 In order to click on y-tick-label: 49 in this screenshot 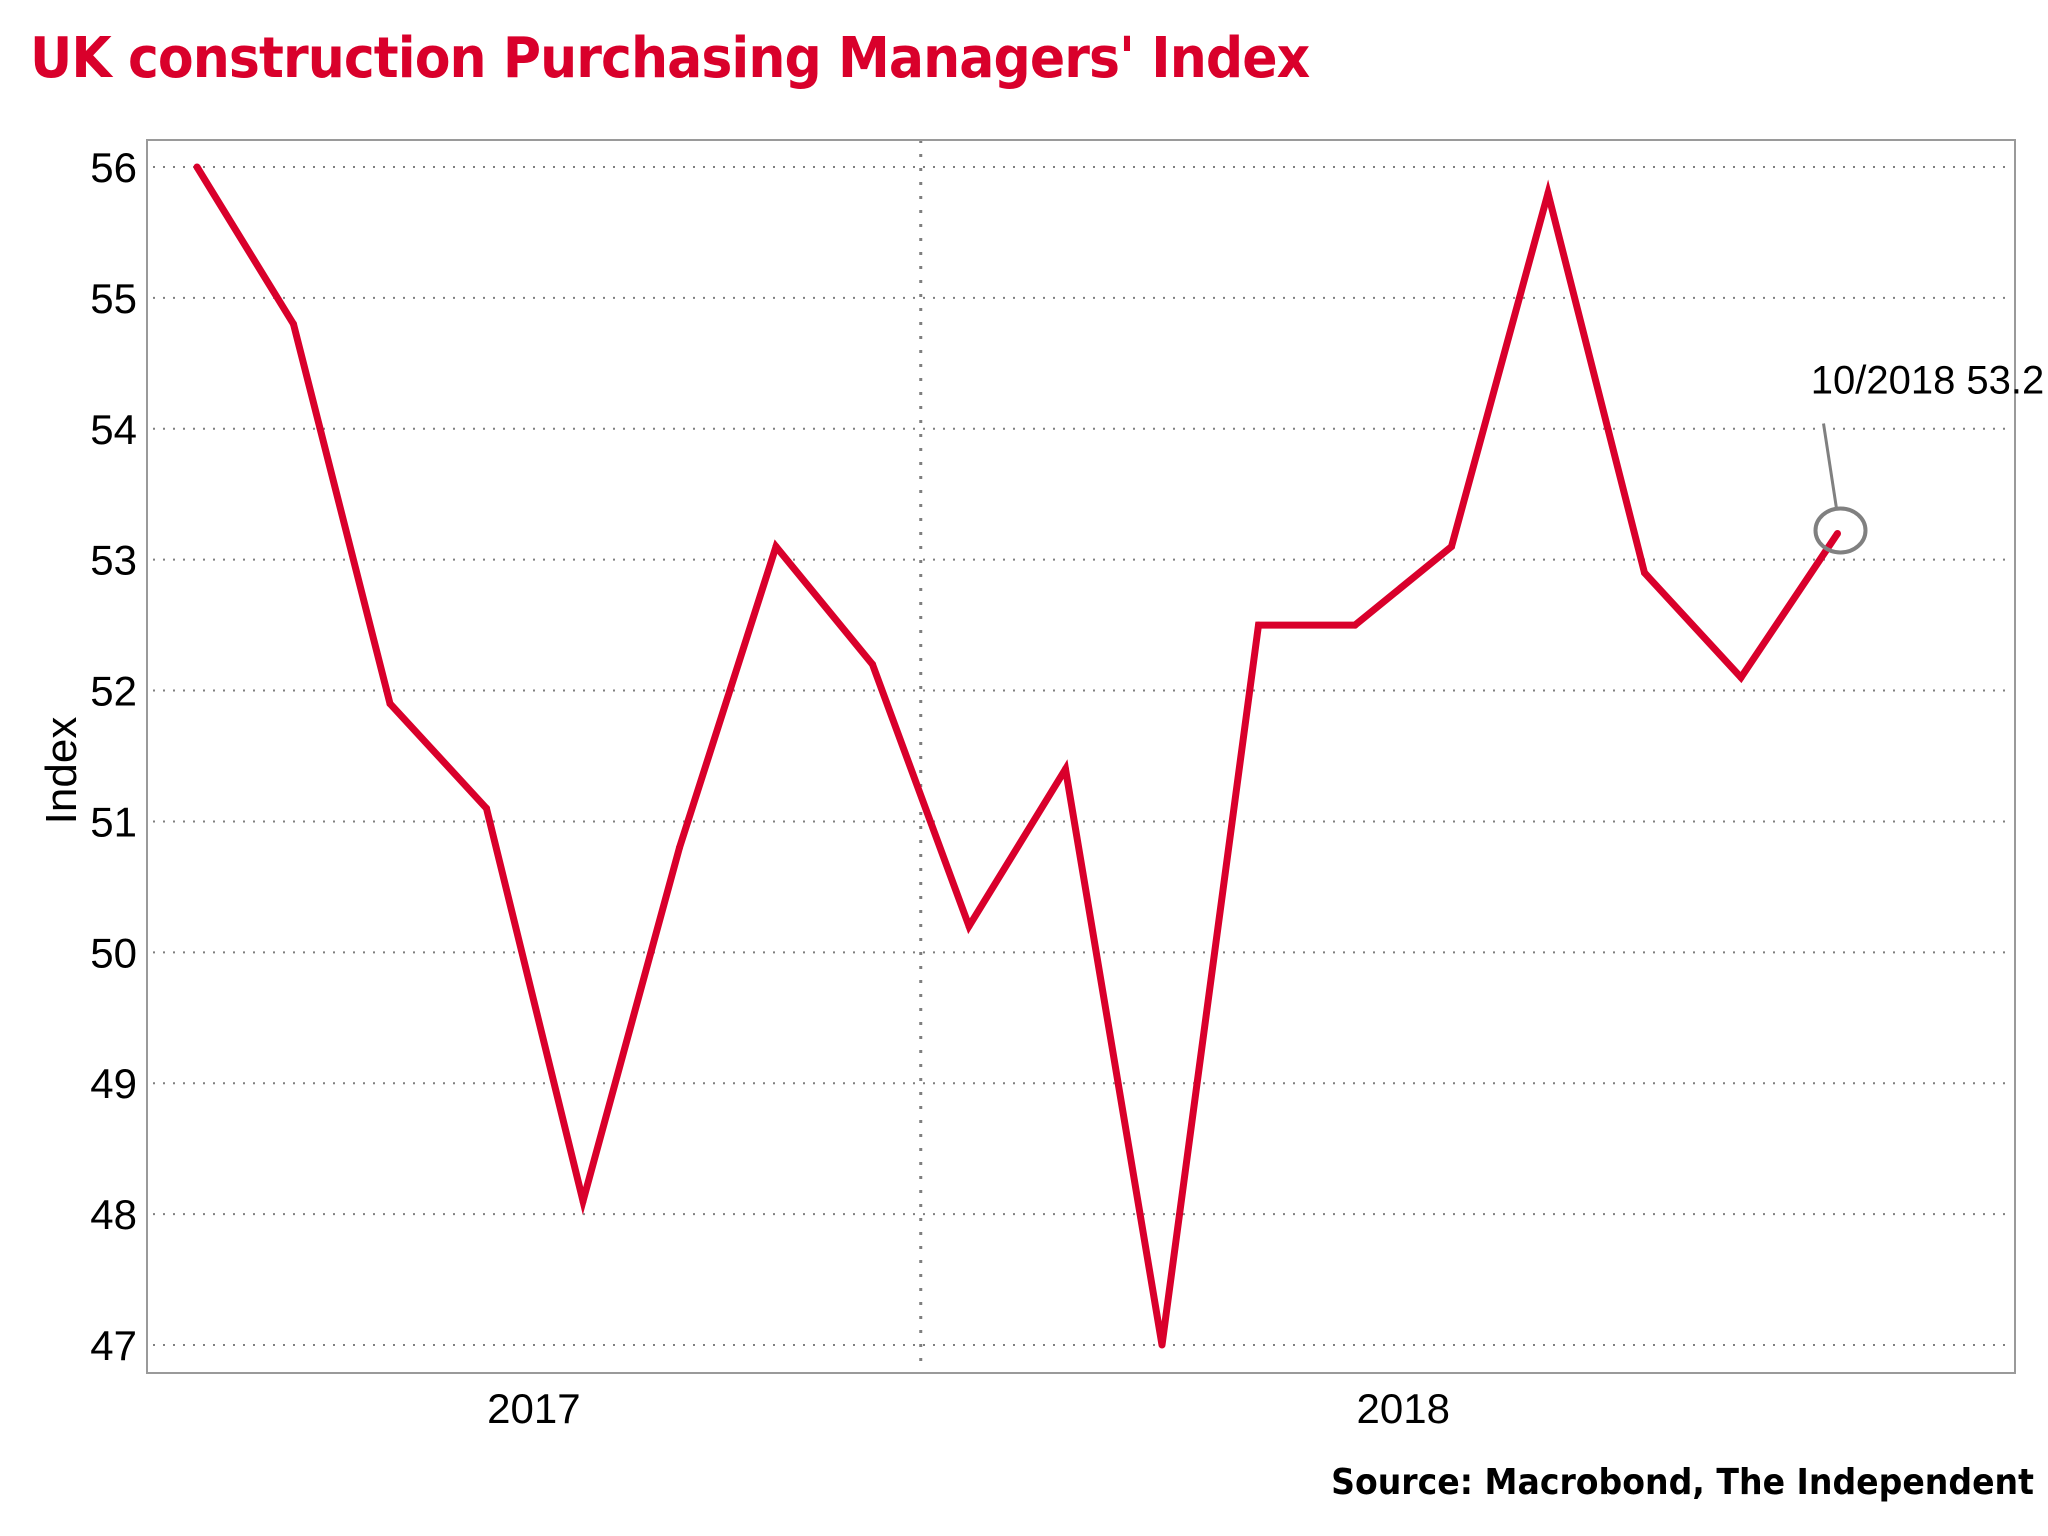, I will do `click(113, 1083)`.